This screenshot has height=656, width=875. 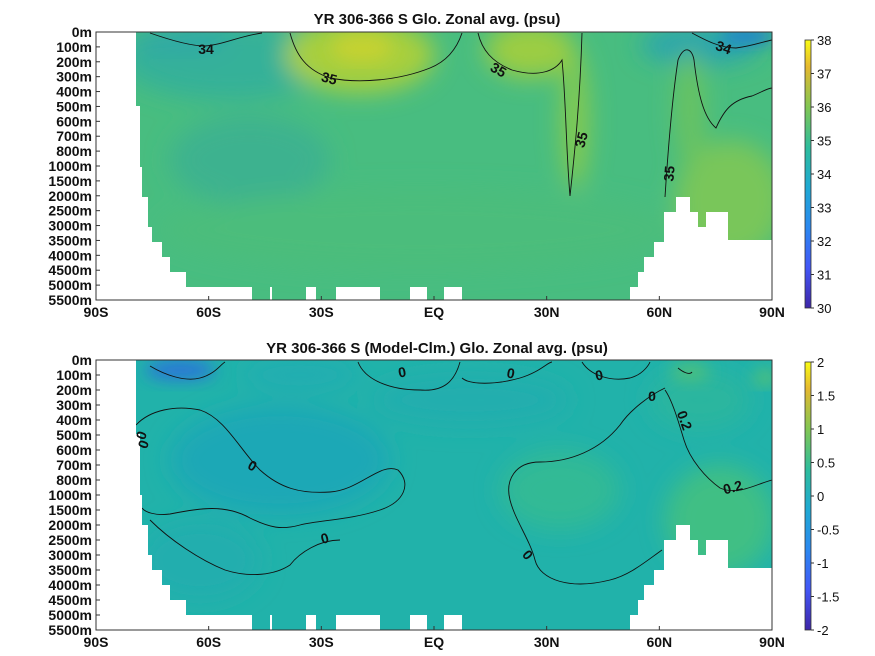 What do you see at coordinates (823, 630) in the screenshot?
I see `colorbar-tick-label: -2` at bounding box center [823, 630].